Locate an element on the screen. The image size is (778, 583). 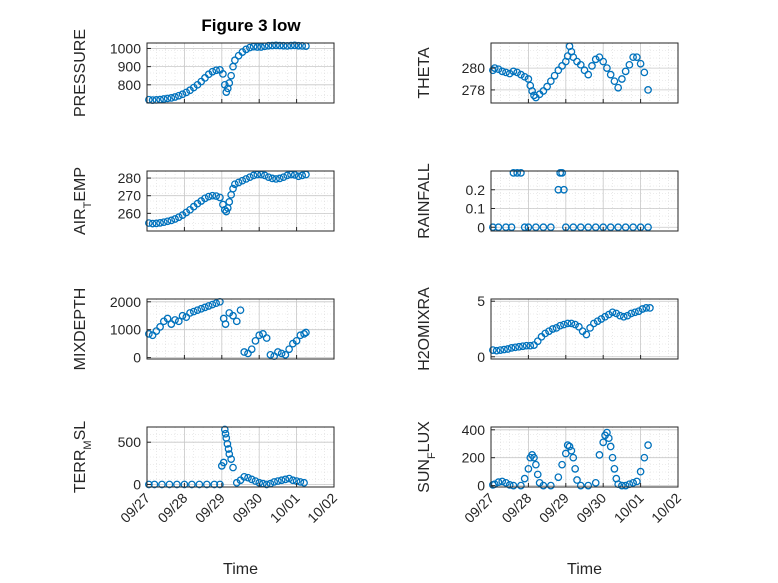
subplot-5: 0 1000 2000 MIXDEPTH is located at coordinates (203, 329).